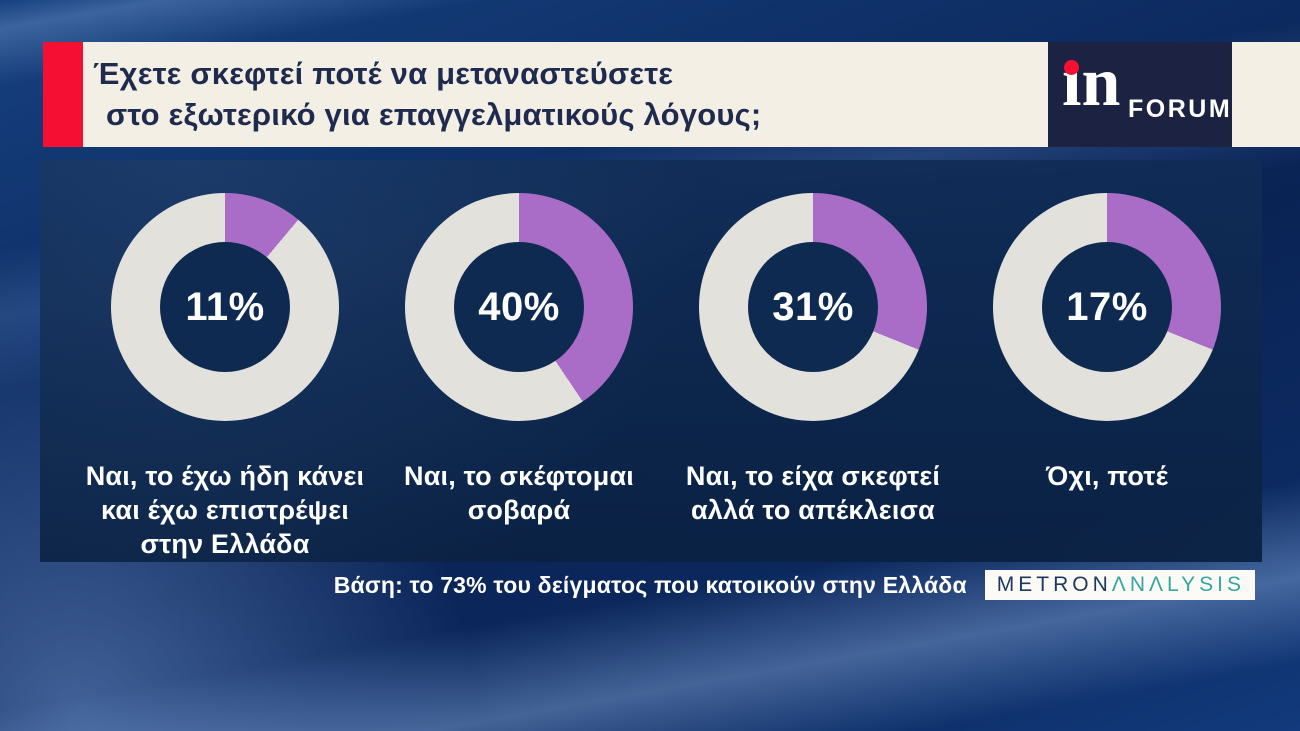 This screenshot has width=1300, height=731. I want to click on donut-ring: 40%, so click(519, 307).